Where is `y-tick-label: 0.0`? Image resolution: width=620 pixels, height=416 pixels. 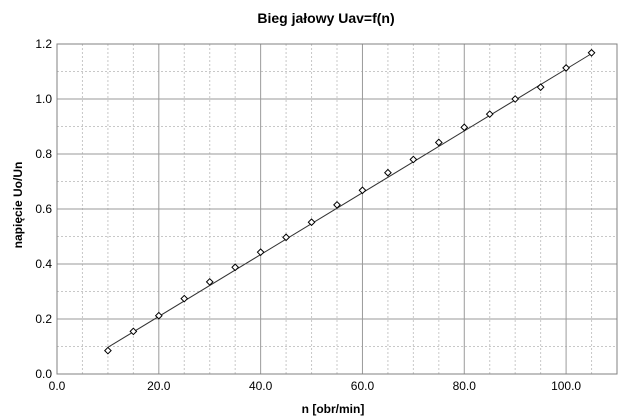
y-tick-label: 0.0 is located at coordinates (43, 374).